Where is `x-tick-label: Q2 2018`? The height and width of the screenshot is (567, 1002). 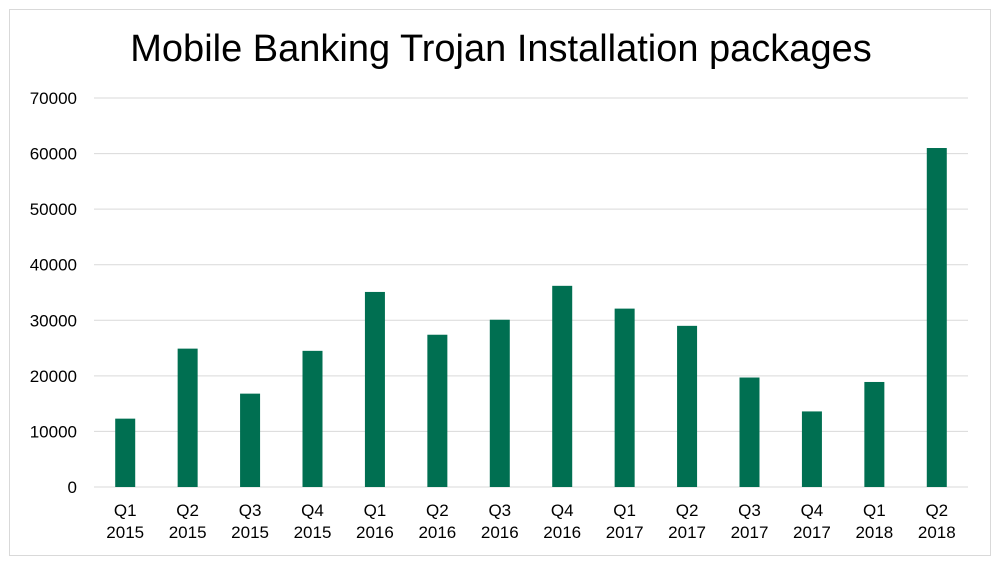
x-tick-label: Q2 2018 is located at coordinates (937, 521).